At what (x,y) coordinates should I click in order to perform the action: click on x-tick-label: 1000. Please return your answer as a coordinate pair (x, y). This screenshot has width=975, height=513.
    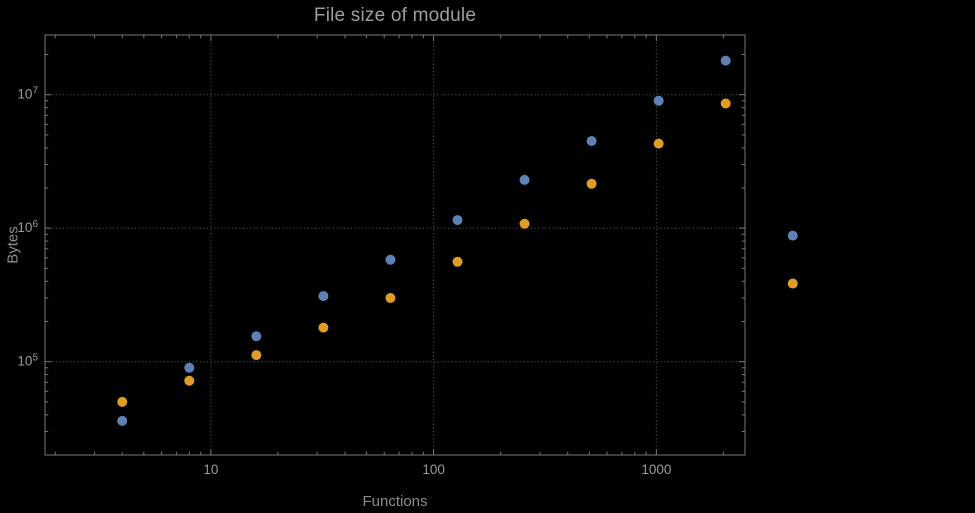
    Looking at the image, I should click on (656, 469).